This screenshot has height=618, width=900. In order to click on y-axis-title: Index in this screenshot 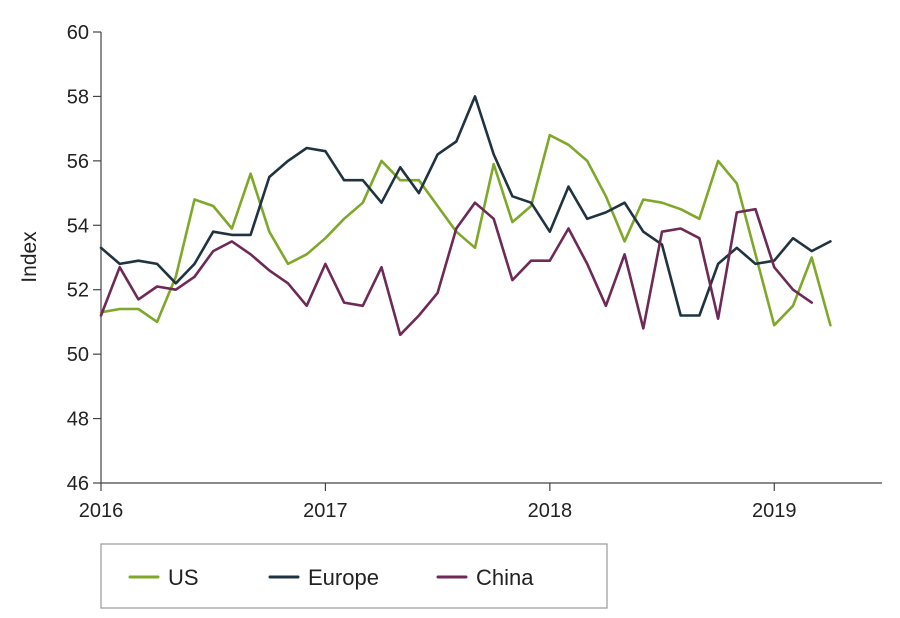, I will do `click(29, 257)`.